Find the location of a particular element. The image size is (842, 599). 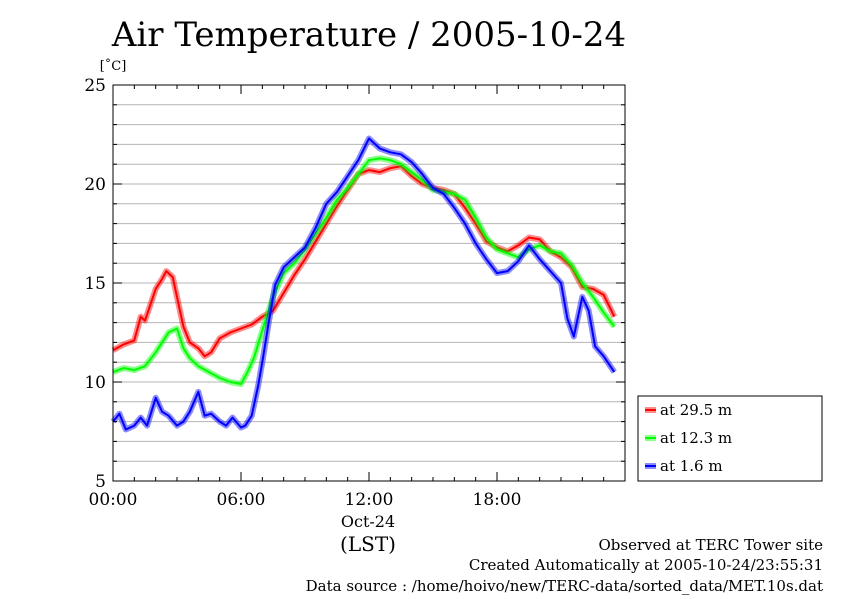

x-tick-label: 00:00 is located at coordinates (113, 500).